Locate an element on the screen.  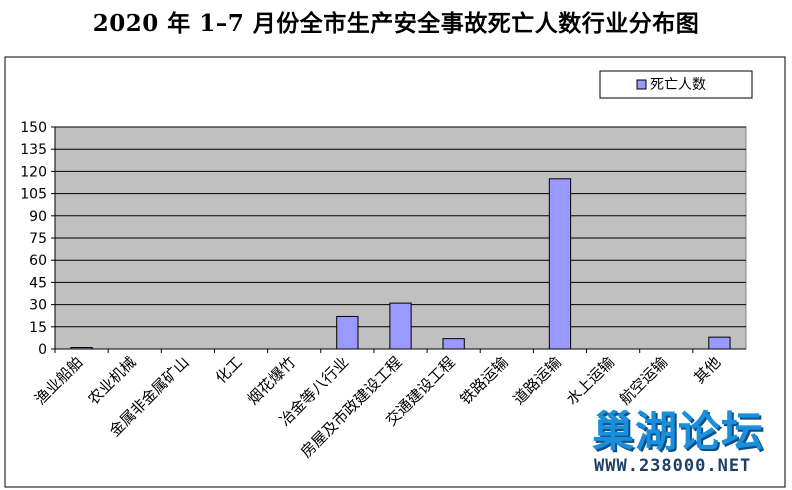
legend-swatch is located at coordinates (641, 84).